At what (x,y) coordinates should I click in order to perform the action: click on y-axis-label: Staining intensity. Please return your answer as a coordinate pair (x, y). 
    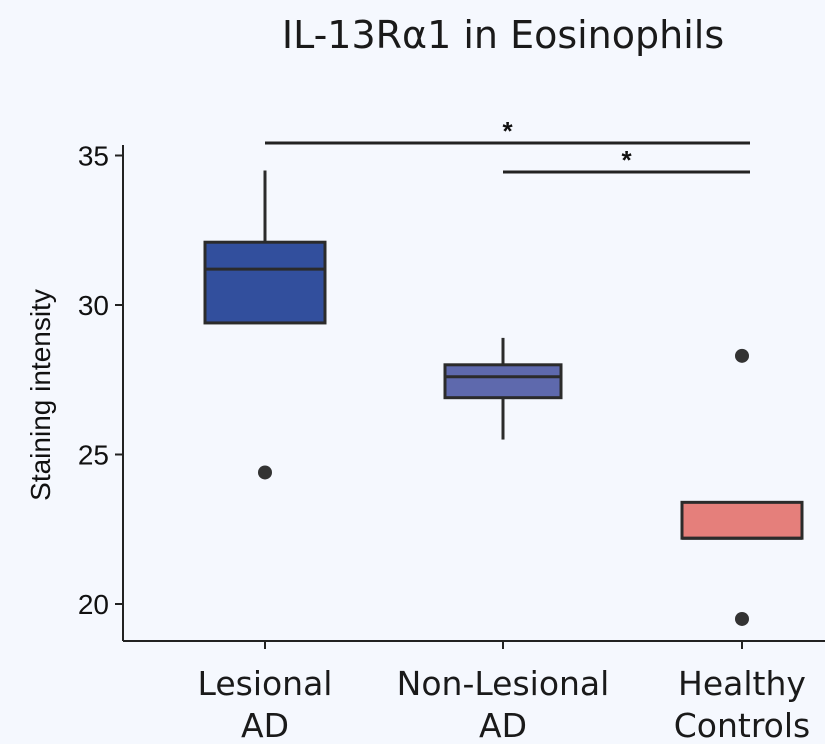
    Looking at the image, I should click on (40, 395).